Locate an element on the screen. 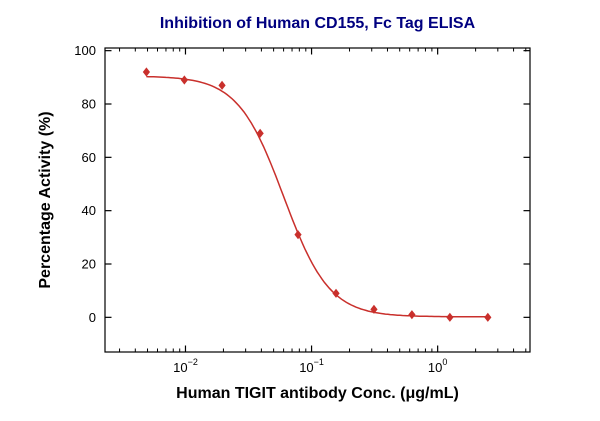 This screenshot has height=421, width=600. x-tick-label: 10⁰ is located at coordinates (437, 366).